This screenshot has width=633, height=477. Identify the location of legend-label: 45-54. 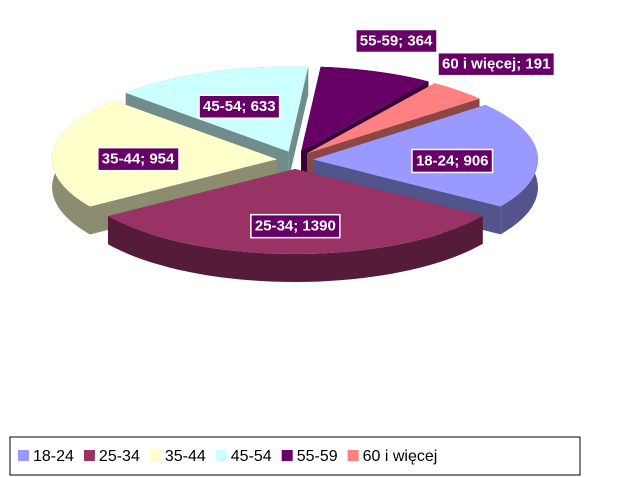
(251, 456).